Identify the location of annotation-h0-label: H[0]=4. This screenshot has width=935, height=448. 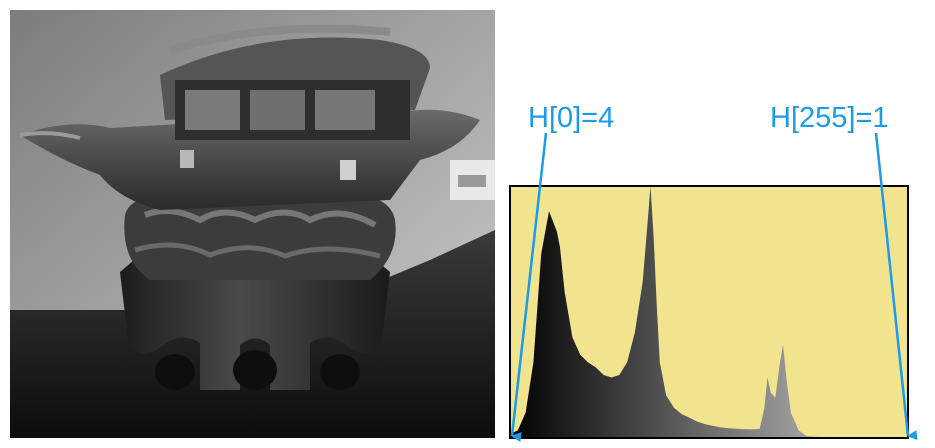
(571, 118).